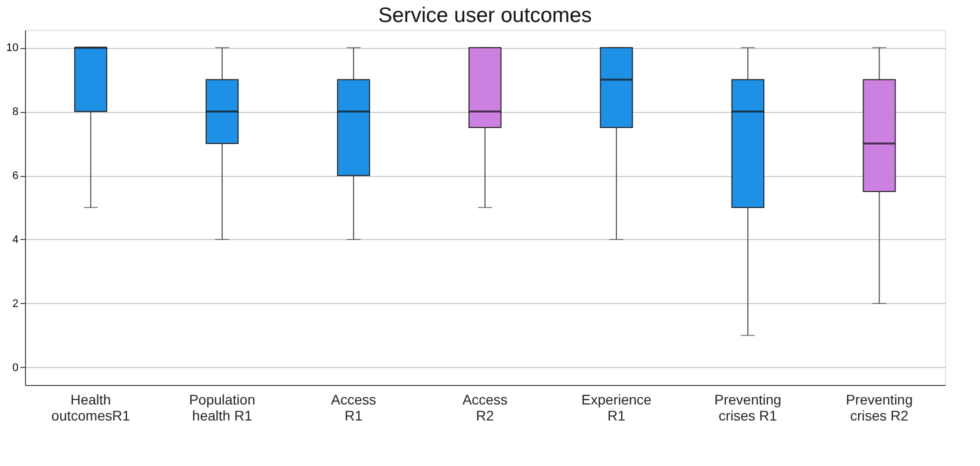 Image resolution: width=980 pixels, height=466 pixels. What do you see at coordinates (15, 176) in the screenshot?
I see `y-tick-label: 6` at bounding box center [15, 176].